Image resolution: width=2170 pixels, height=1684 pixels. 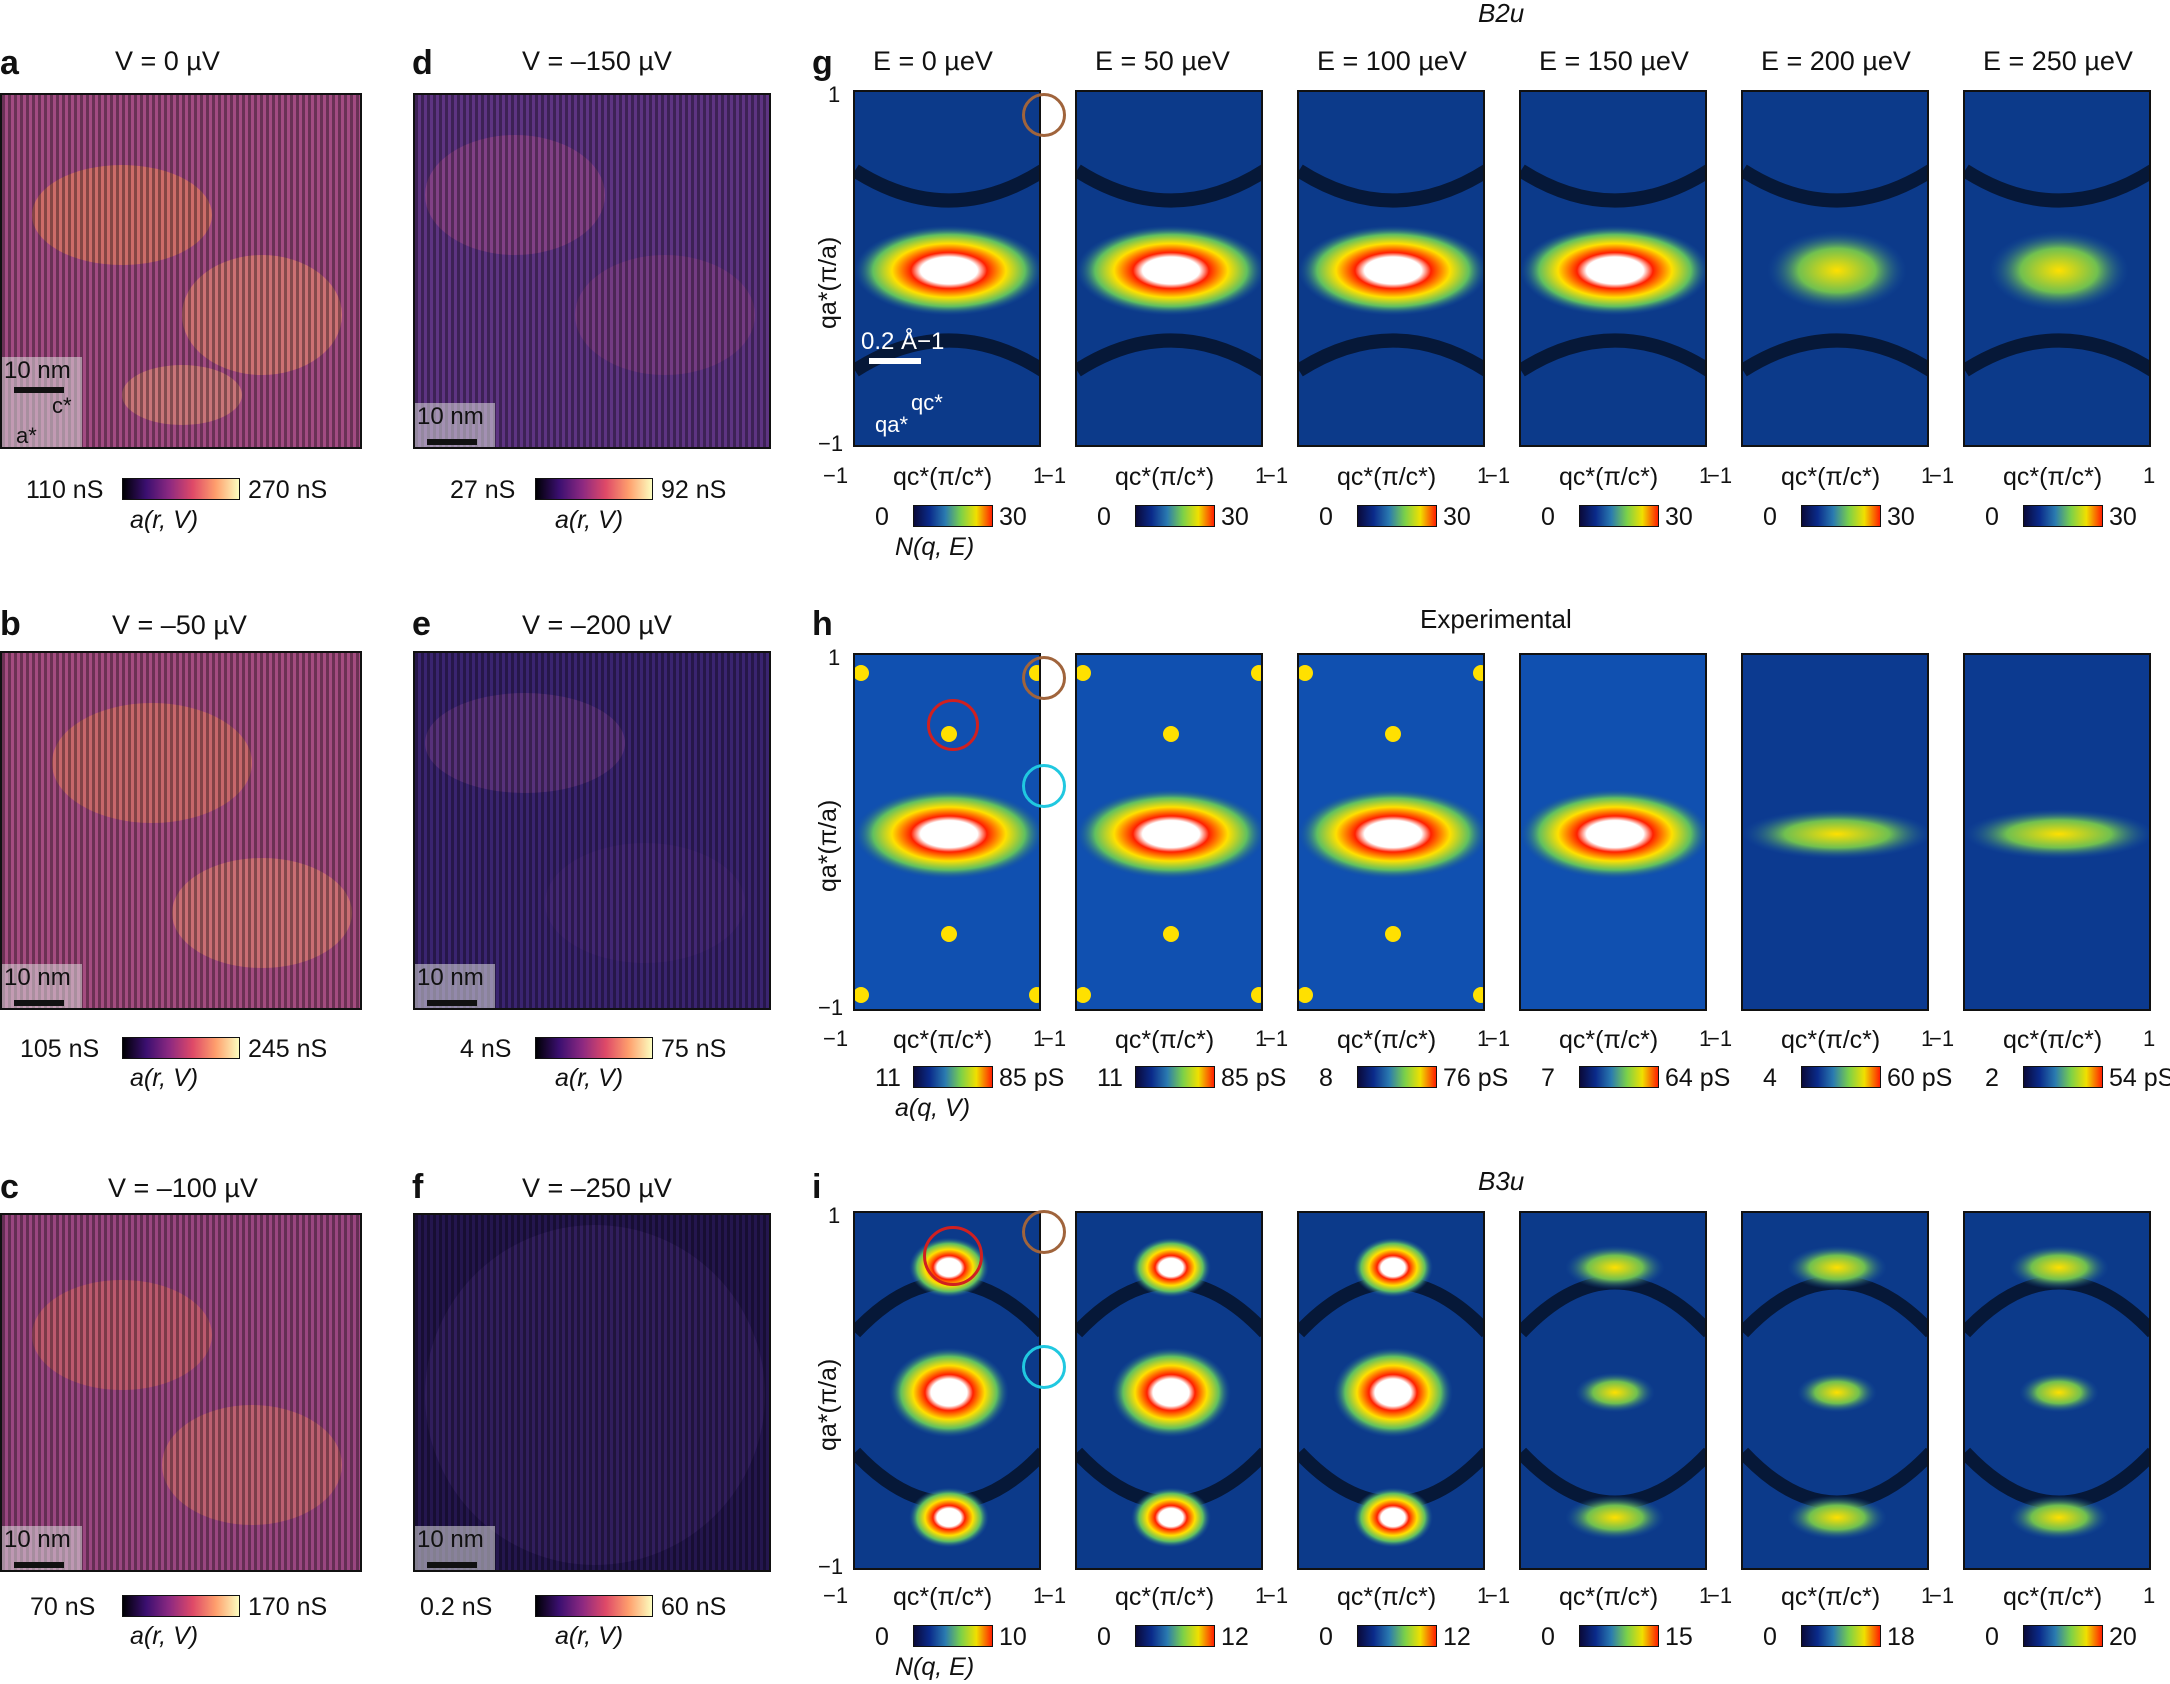 I want to click on panel-label-a: a, so click(x=9, y=63).